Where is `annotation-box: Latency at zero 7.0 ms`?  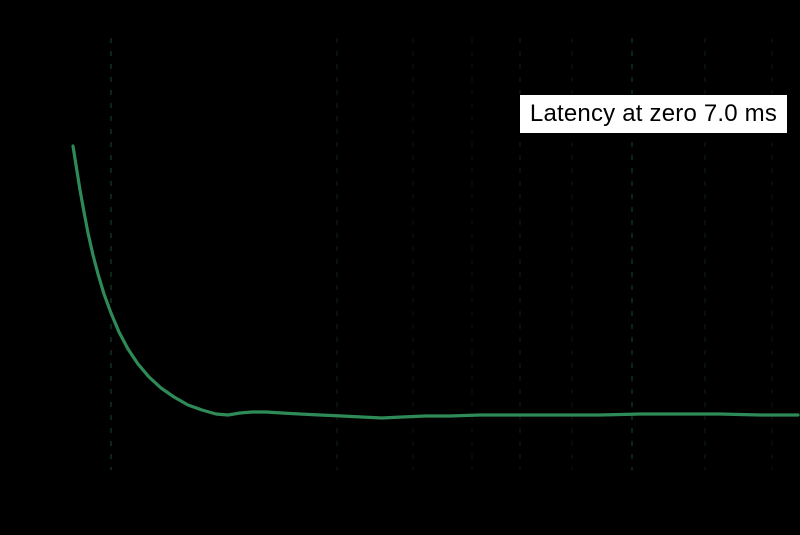 annotation-box: Latency at zero 7.0 ms is located at coordinates (653, 114).